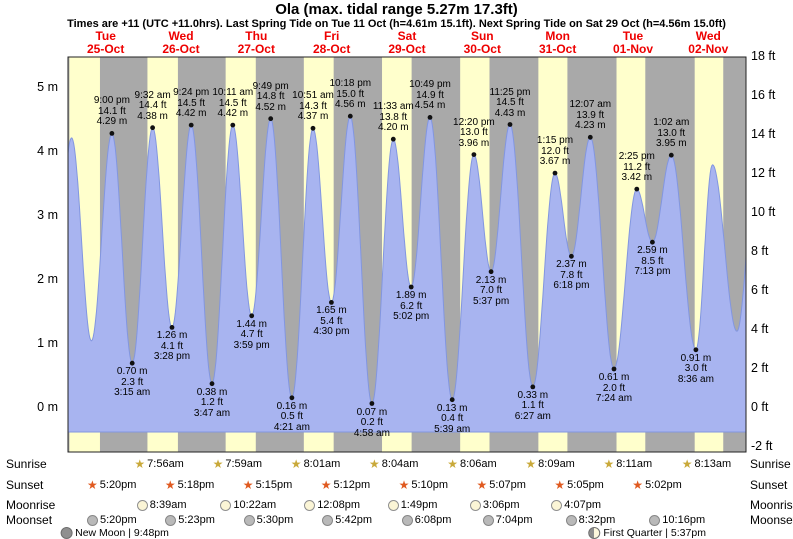  Describe the element at coordinates (350, 105) in the screenshot. I see `tide-label-line: 4.56 m` at that location.